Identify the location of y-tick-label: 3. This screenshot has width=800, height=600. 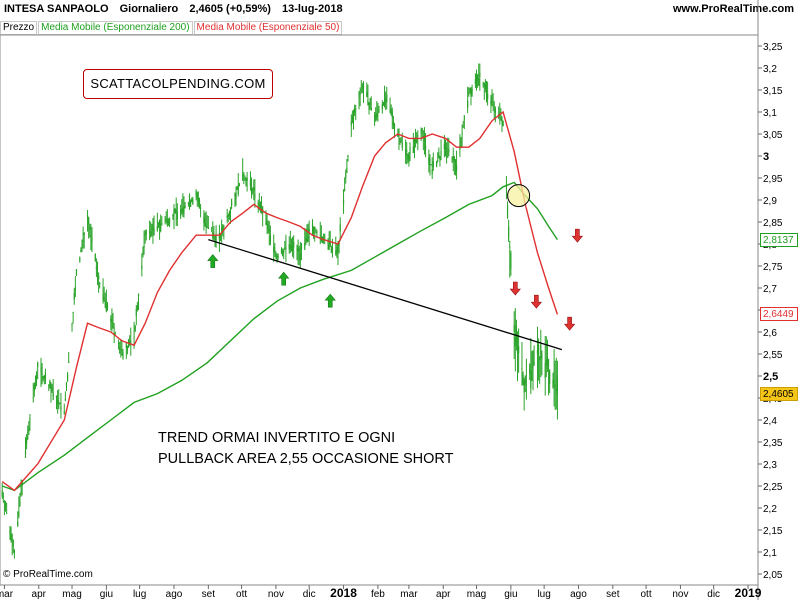
(766, 157).